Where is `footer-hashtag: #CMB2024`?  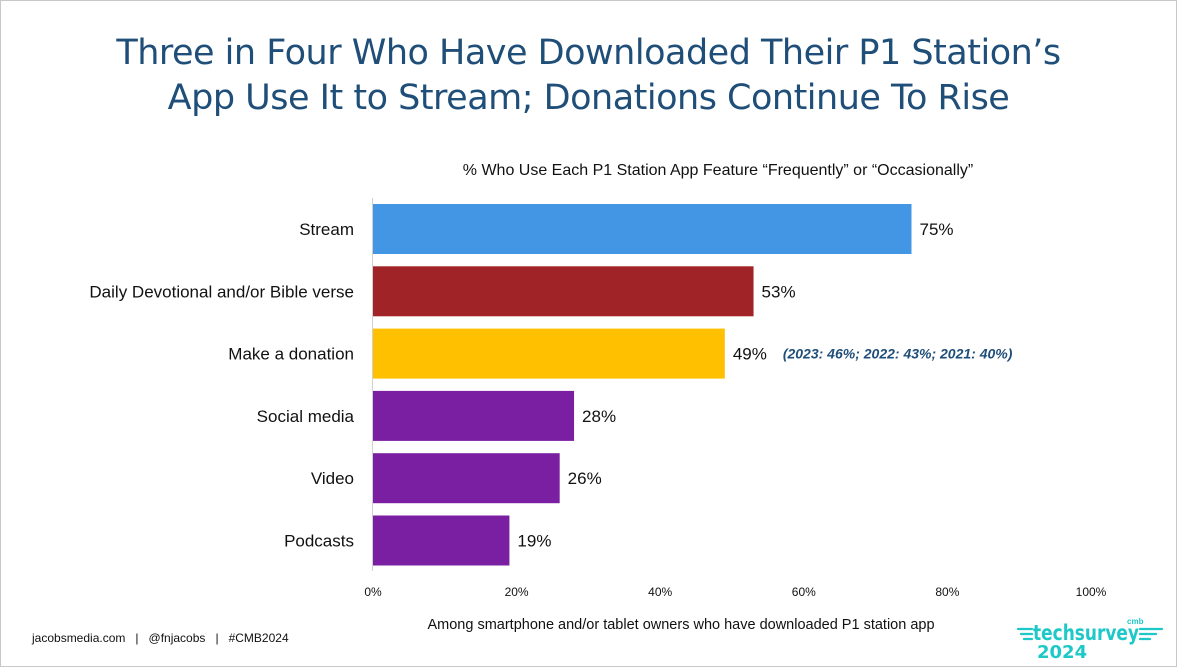
footer-hashtag: #CMB2024 is located at coordinates (258, 638).